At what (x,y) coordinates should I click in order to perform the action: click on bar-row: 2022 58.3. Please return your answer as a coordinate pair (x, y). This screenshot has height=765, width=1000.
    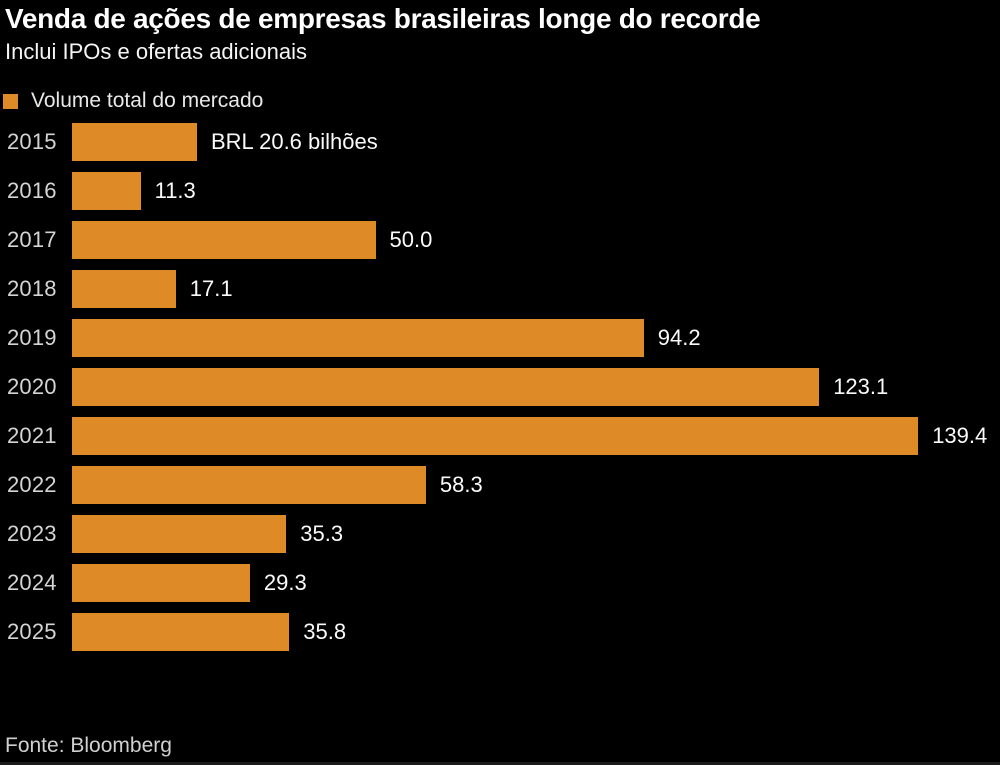
    Looking at the image, I should click on (500, 485).